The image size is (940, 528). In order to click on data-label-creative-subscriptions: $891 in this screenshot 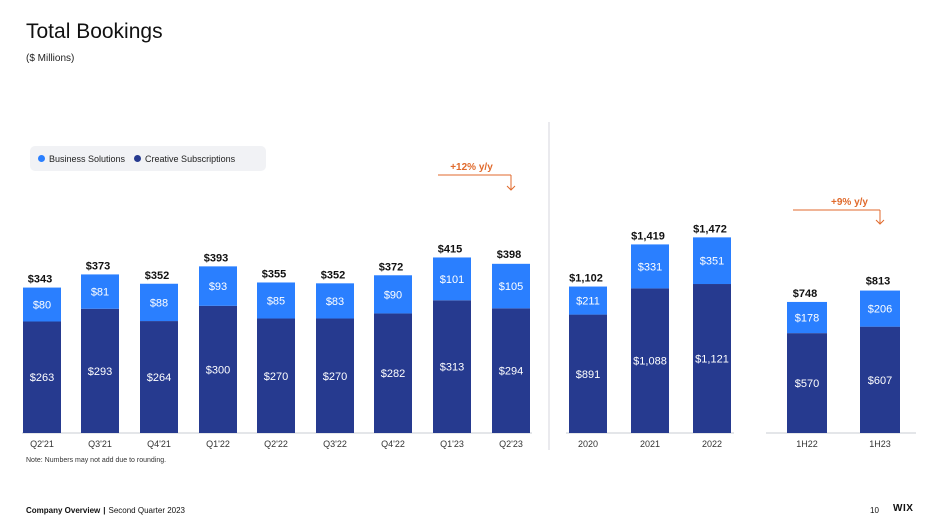, I will do `click(588, 375)`.